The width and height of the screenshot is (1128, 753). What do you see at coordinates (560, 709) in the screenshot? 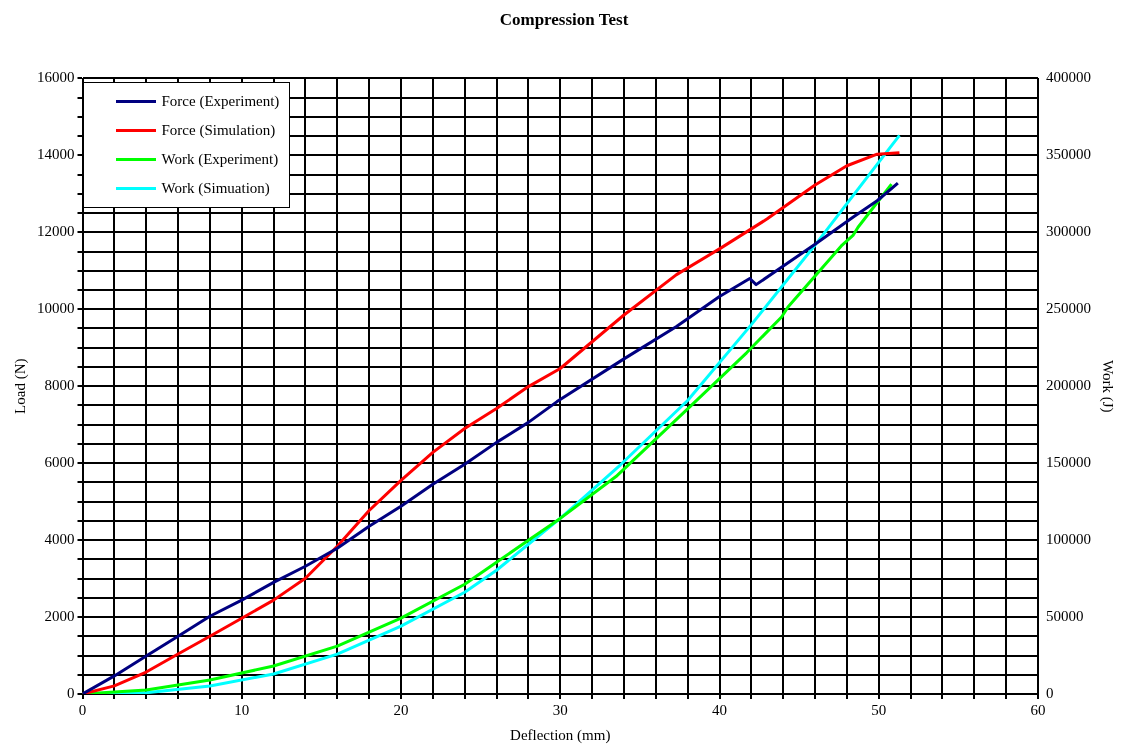
I see `x-tick-label: 30` at bounding box center [560, 709].